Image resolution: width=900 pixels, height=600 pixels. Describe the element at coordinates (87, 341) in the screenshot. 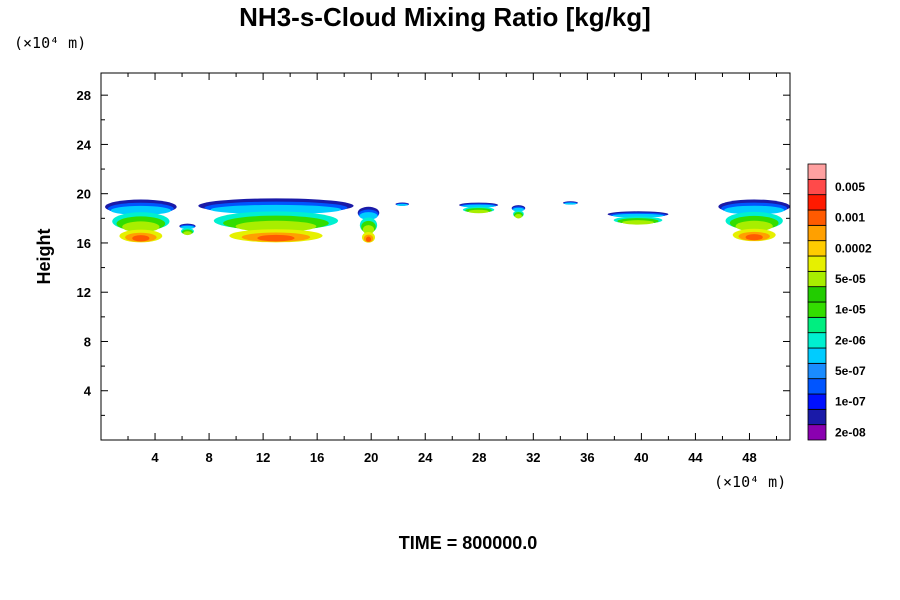

I see `y-tick-label: 8` at that location.